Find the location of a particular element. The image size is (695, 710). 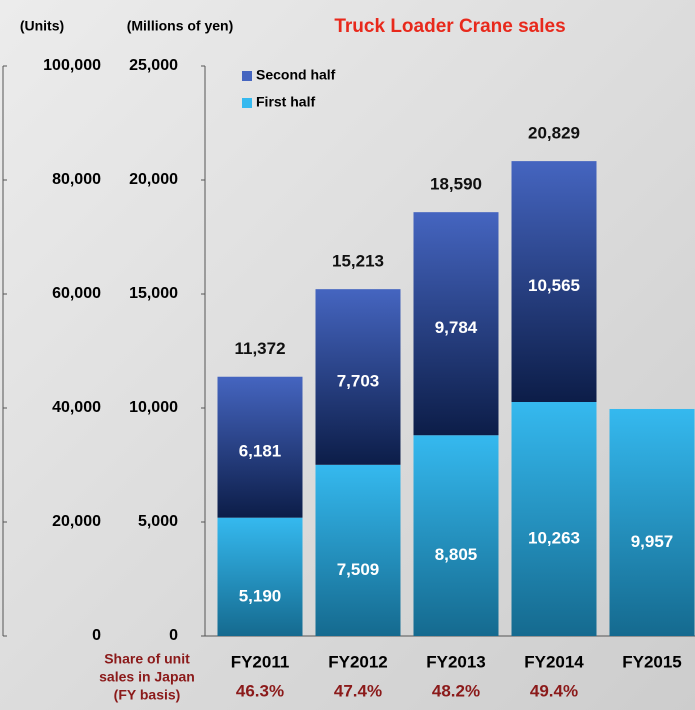

y2-axis-label: (Units) is located at coordinates (42, 26).